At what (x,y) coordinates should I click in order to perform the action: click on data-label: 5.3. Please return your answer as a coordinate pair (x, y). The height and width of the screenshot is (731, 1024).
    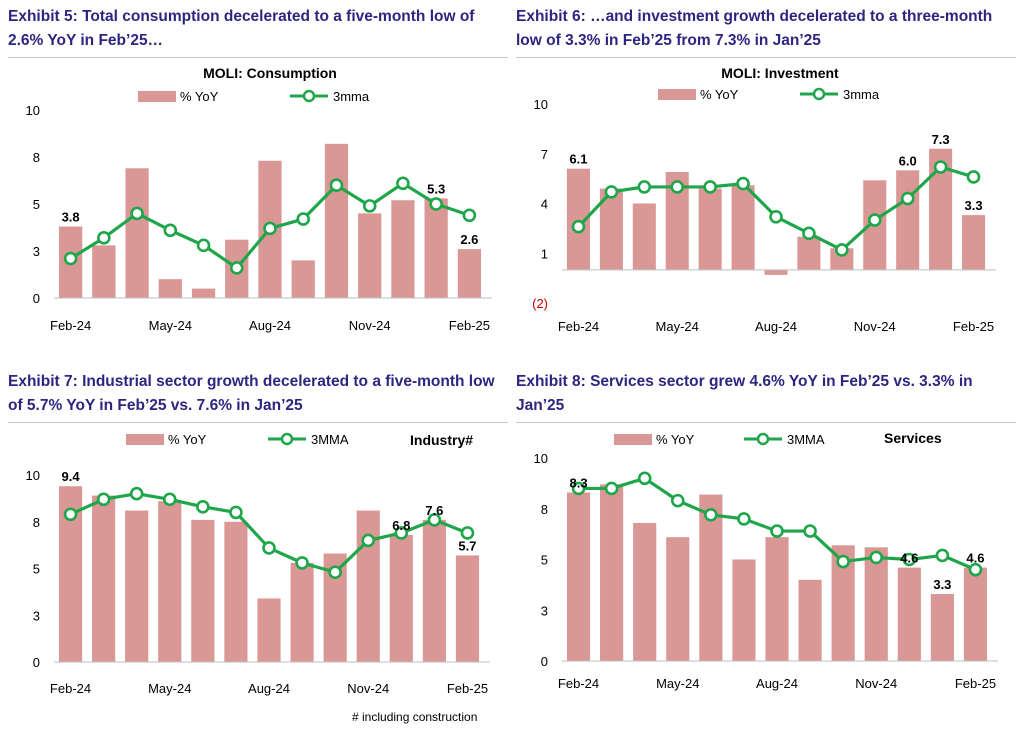
    Looking at the image, I should click on (436, 188).